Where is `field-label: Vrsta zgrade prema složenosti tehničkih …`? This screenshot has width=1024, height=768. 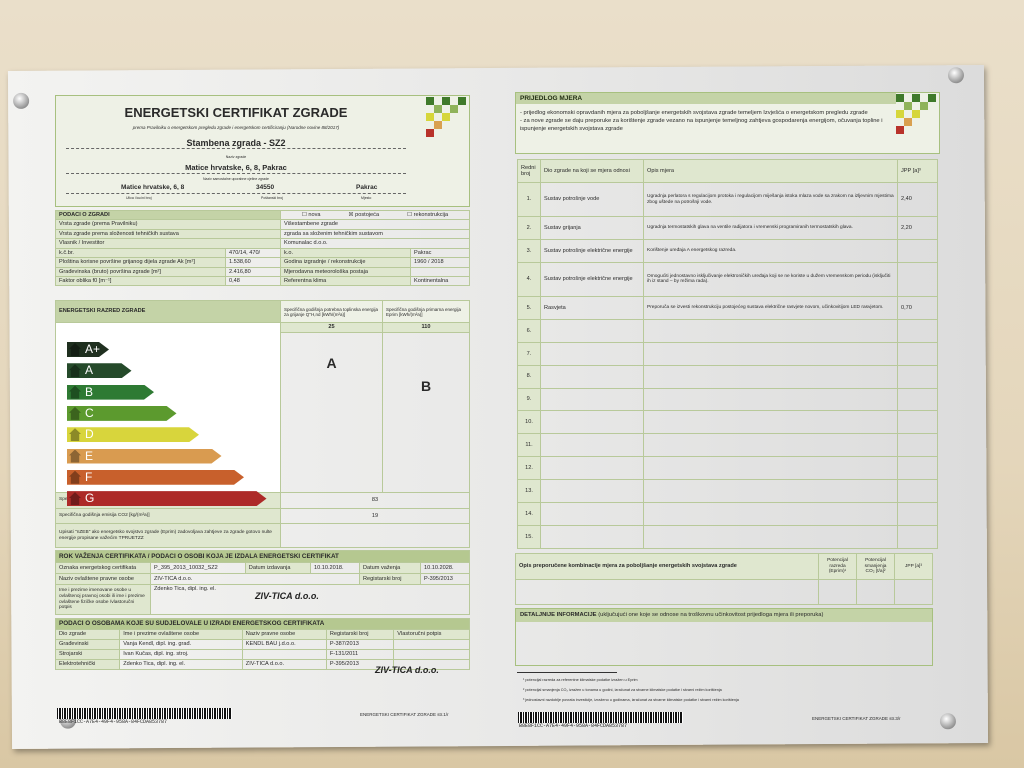 field-label: Vrsta zgrade prema složenosti tehničkih … is located at coordinates (168, 234).